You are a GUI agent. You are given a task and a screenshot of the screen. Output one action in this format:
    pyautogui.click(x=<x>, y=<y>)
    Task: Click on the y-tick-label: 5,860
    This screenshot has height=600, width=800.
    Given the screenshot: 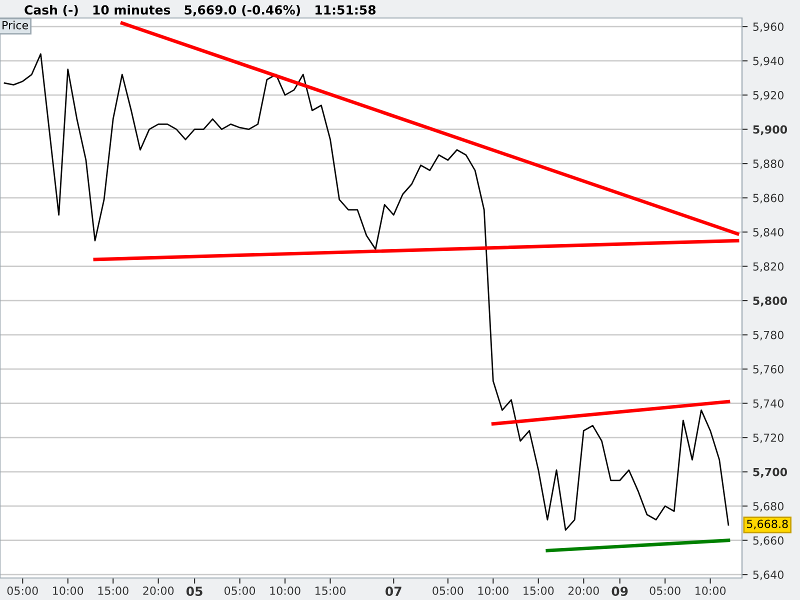 What is the action you would take?
    pyautogui.click(x=768, y=199)
    